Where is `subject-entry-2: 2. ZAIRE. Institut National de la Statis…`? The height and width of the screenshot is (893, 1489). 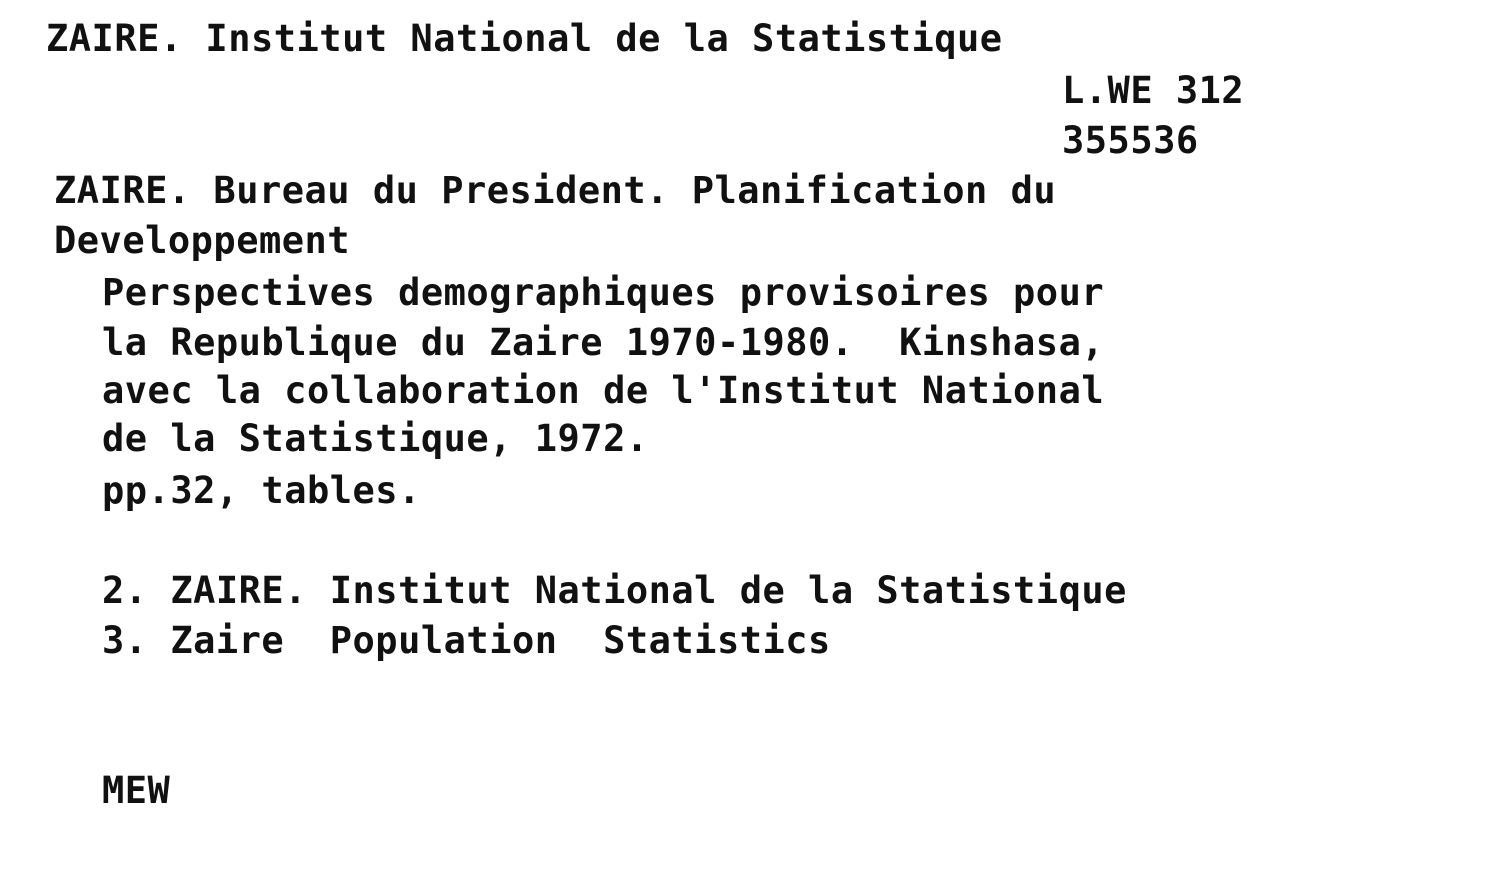
subject-entry-2: 2. ZAIRE. Institut National de la Statis… is located at coordinates (614, 590).